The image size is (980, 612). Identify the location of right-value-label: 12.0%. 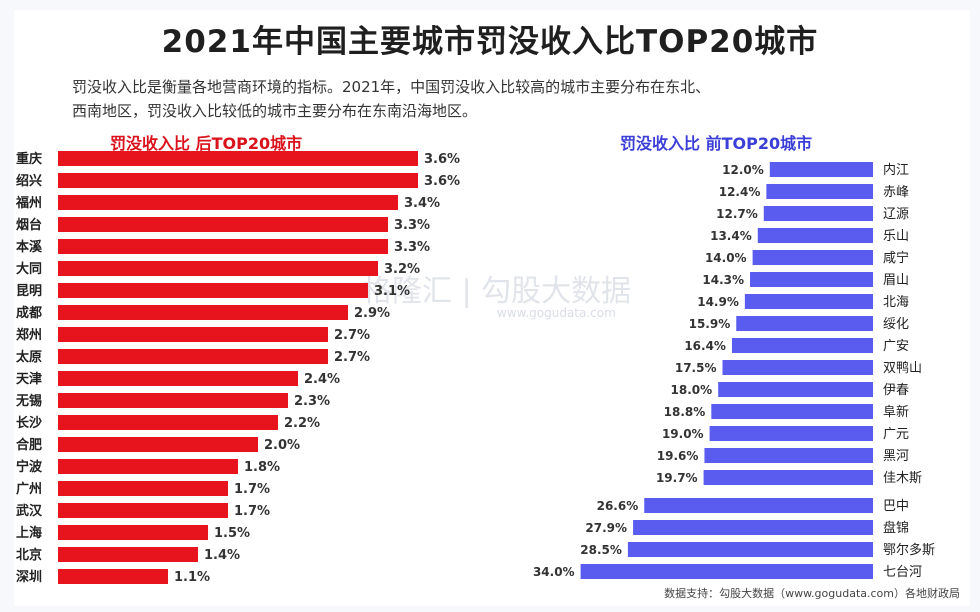
(743, 170).